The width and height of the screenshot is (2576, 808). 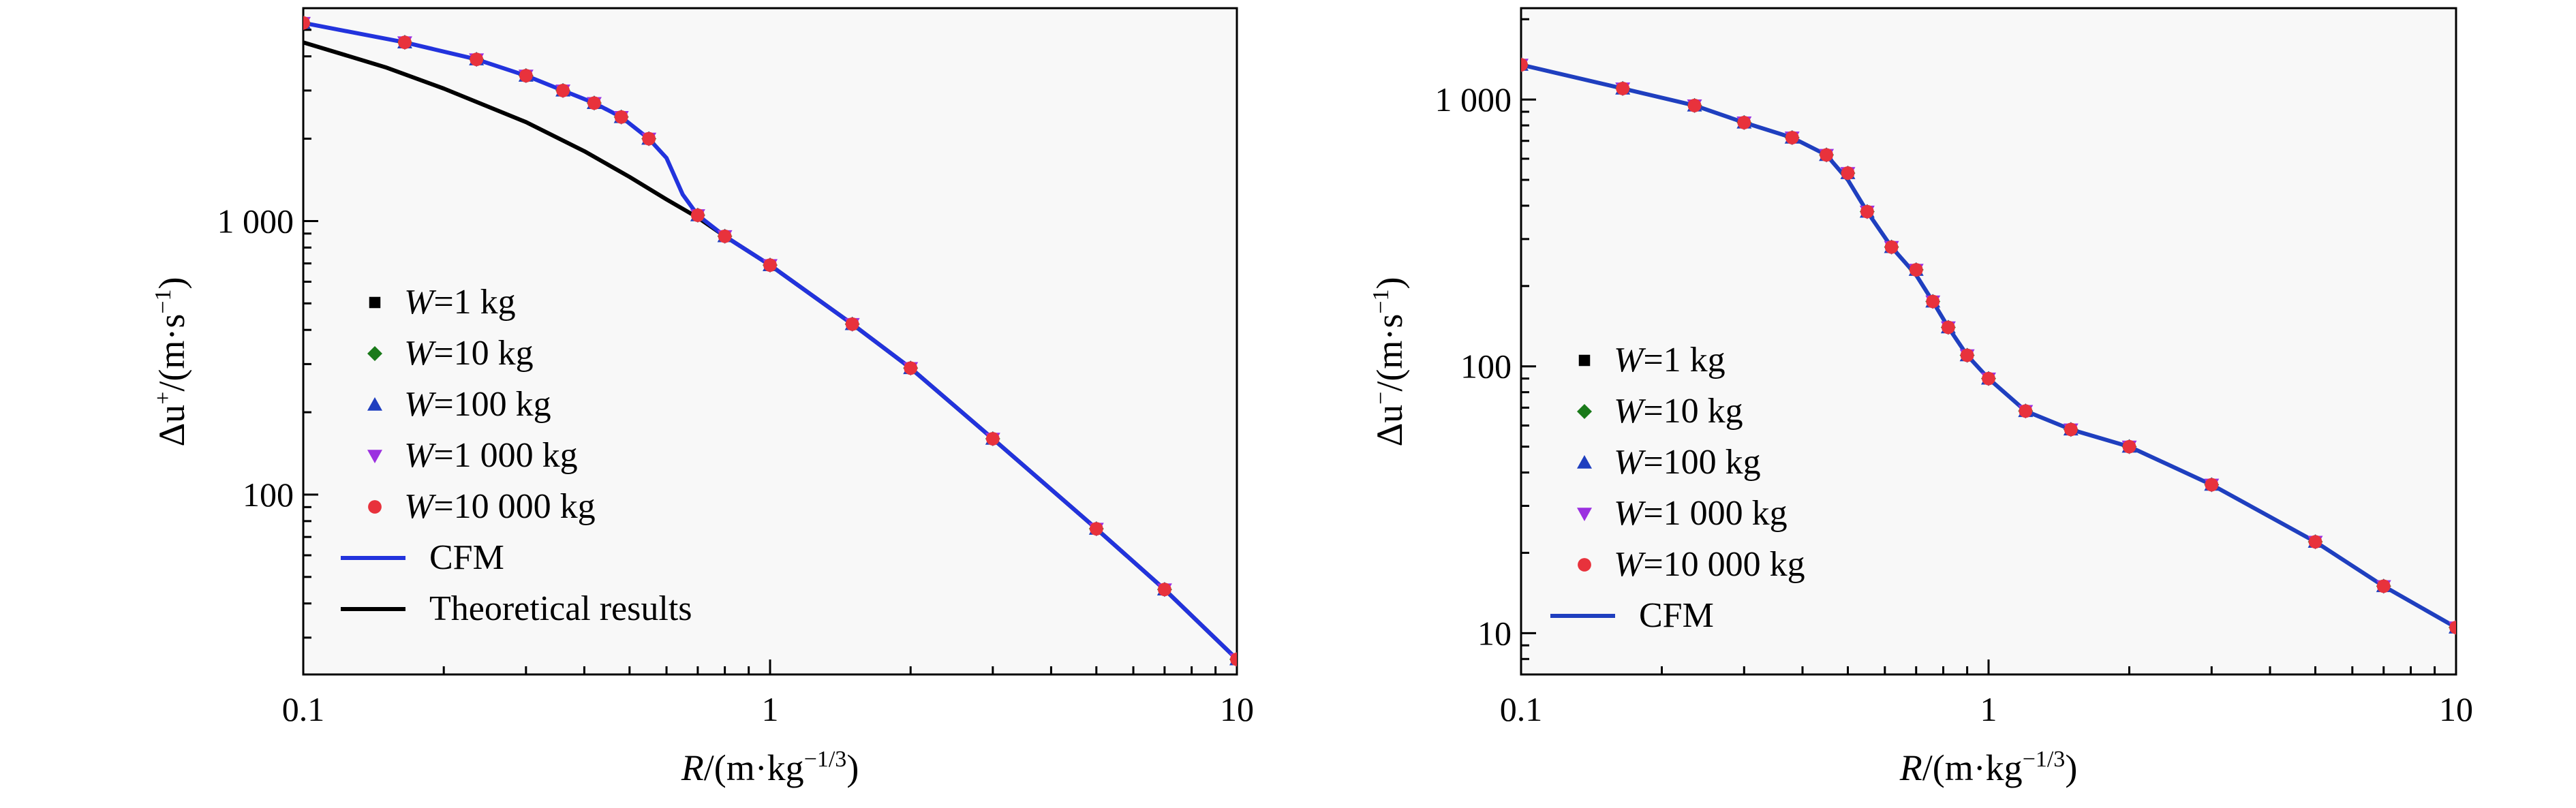 What do you see at coordinates (1389, 362) in the screenshot?
I see `y-axis-label: Δu−/(m·s−1)` at bounding box center [1389, 362].